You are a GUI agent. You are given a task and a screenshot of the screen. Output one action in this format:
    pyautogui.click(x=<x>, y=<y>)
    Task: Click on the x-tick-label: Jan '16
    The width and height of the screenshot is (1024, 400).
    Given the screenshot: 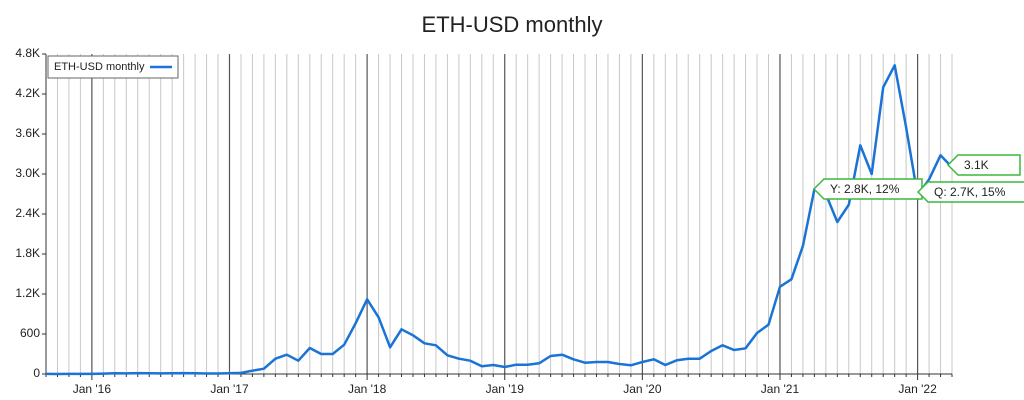 What is the action you would take?
    pyautogui.click(x=92, y=389)
    